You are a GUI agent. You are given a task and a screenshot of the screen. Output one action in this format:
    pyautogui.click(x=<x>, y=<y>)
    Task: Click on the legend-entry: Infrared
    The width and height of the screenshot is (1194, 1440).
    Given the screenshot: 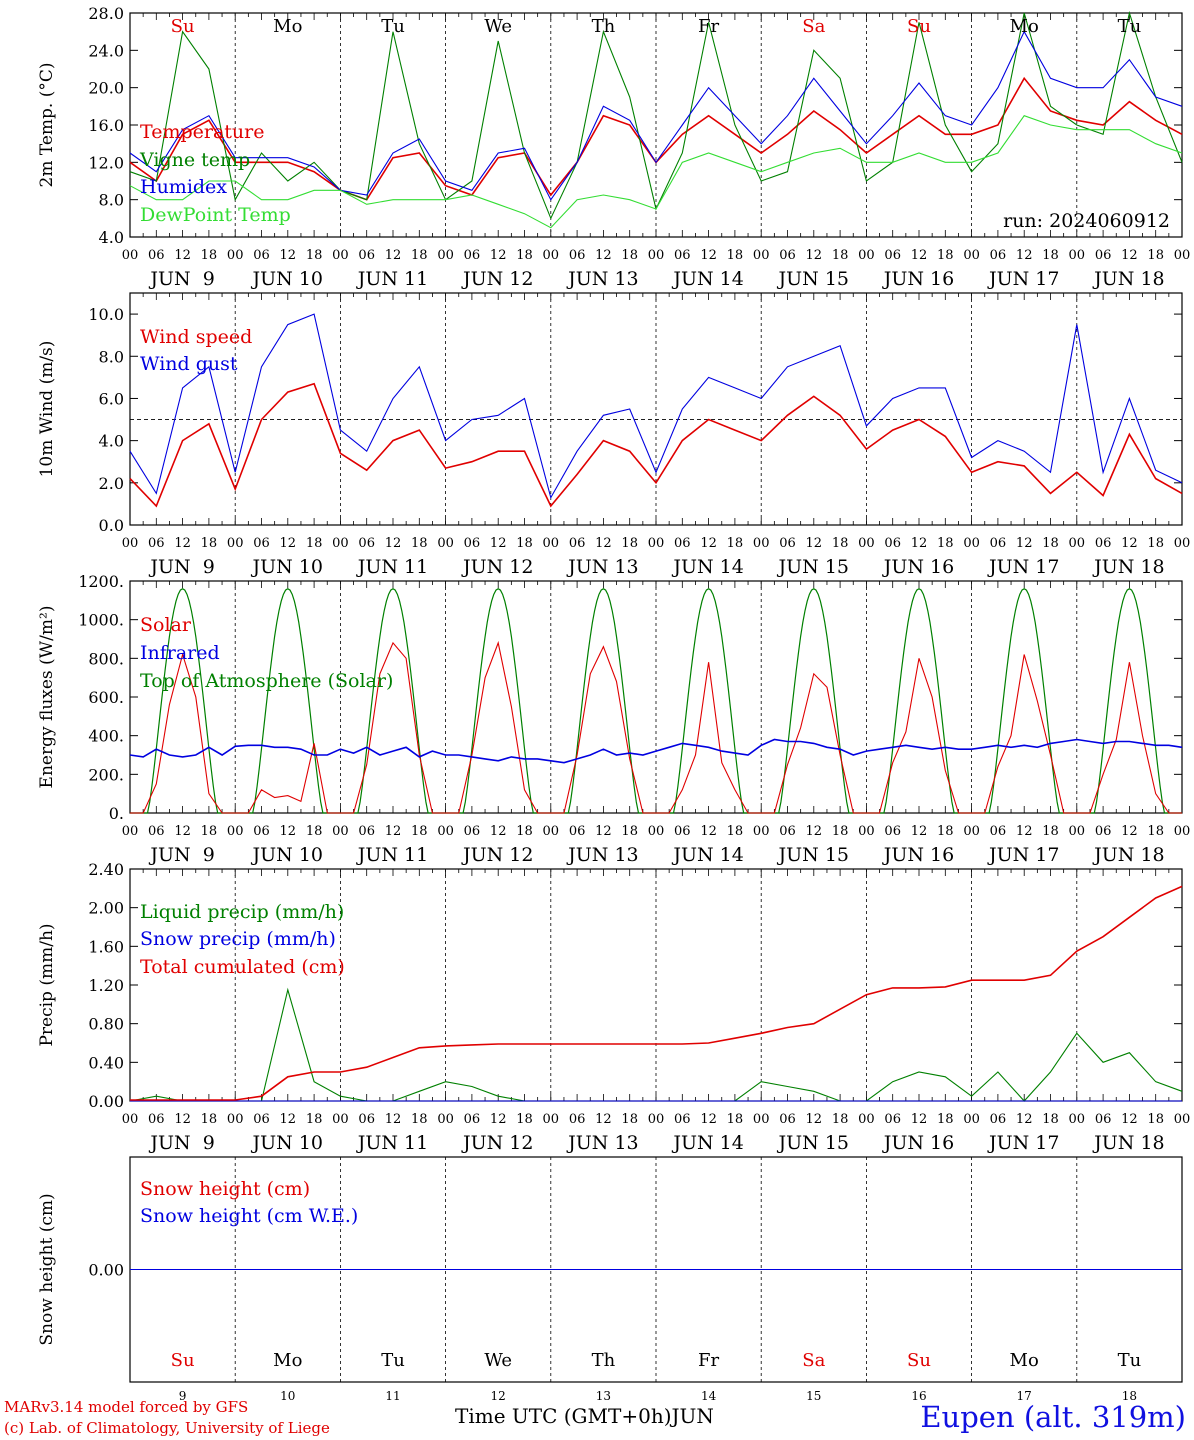 What is the action you would take?
    pyautogui.click(x=180, y=653)
    